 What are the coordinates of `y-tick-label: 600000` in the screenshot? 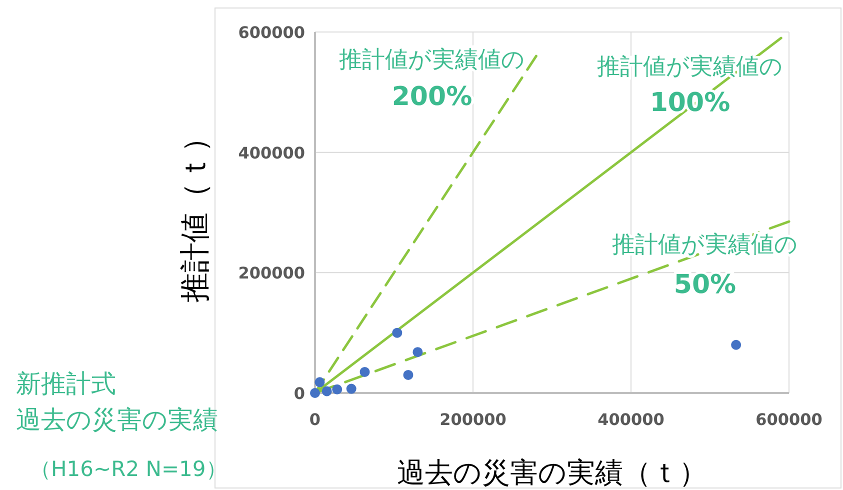 It's located at (271, 32).